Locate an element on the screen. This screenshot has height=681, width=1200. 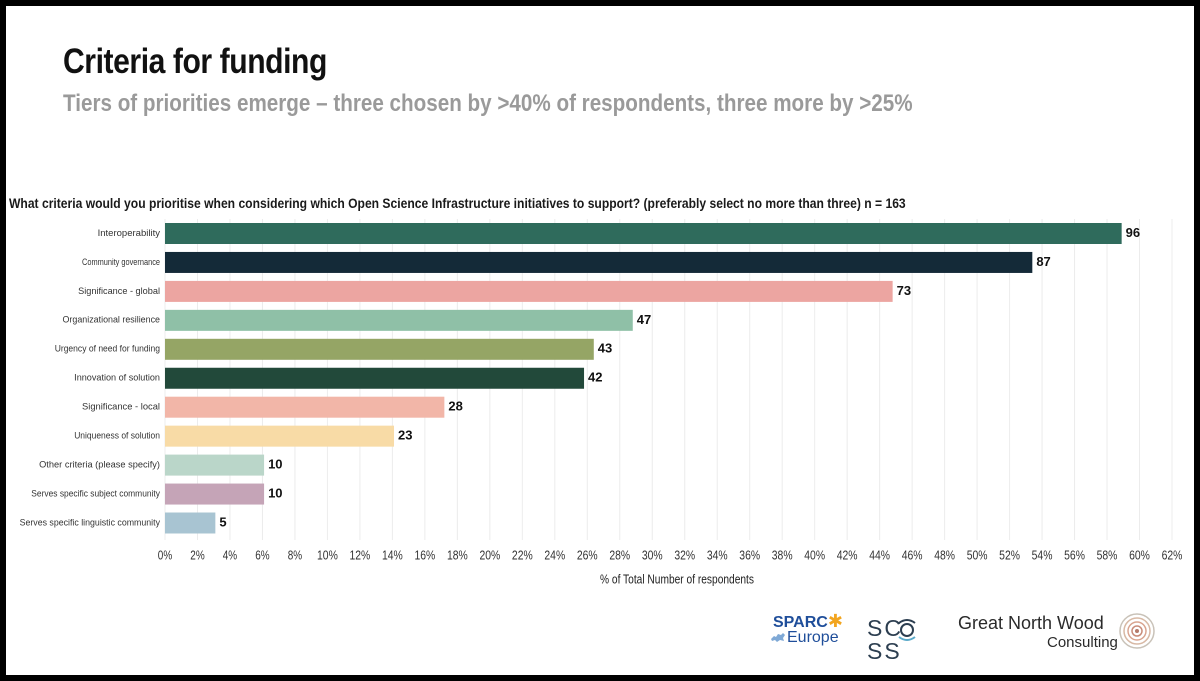
category-label: Significance - local is located at coordinates (121, 407).